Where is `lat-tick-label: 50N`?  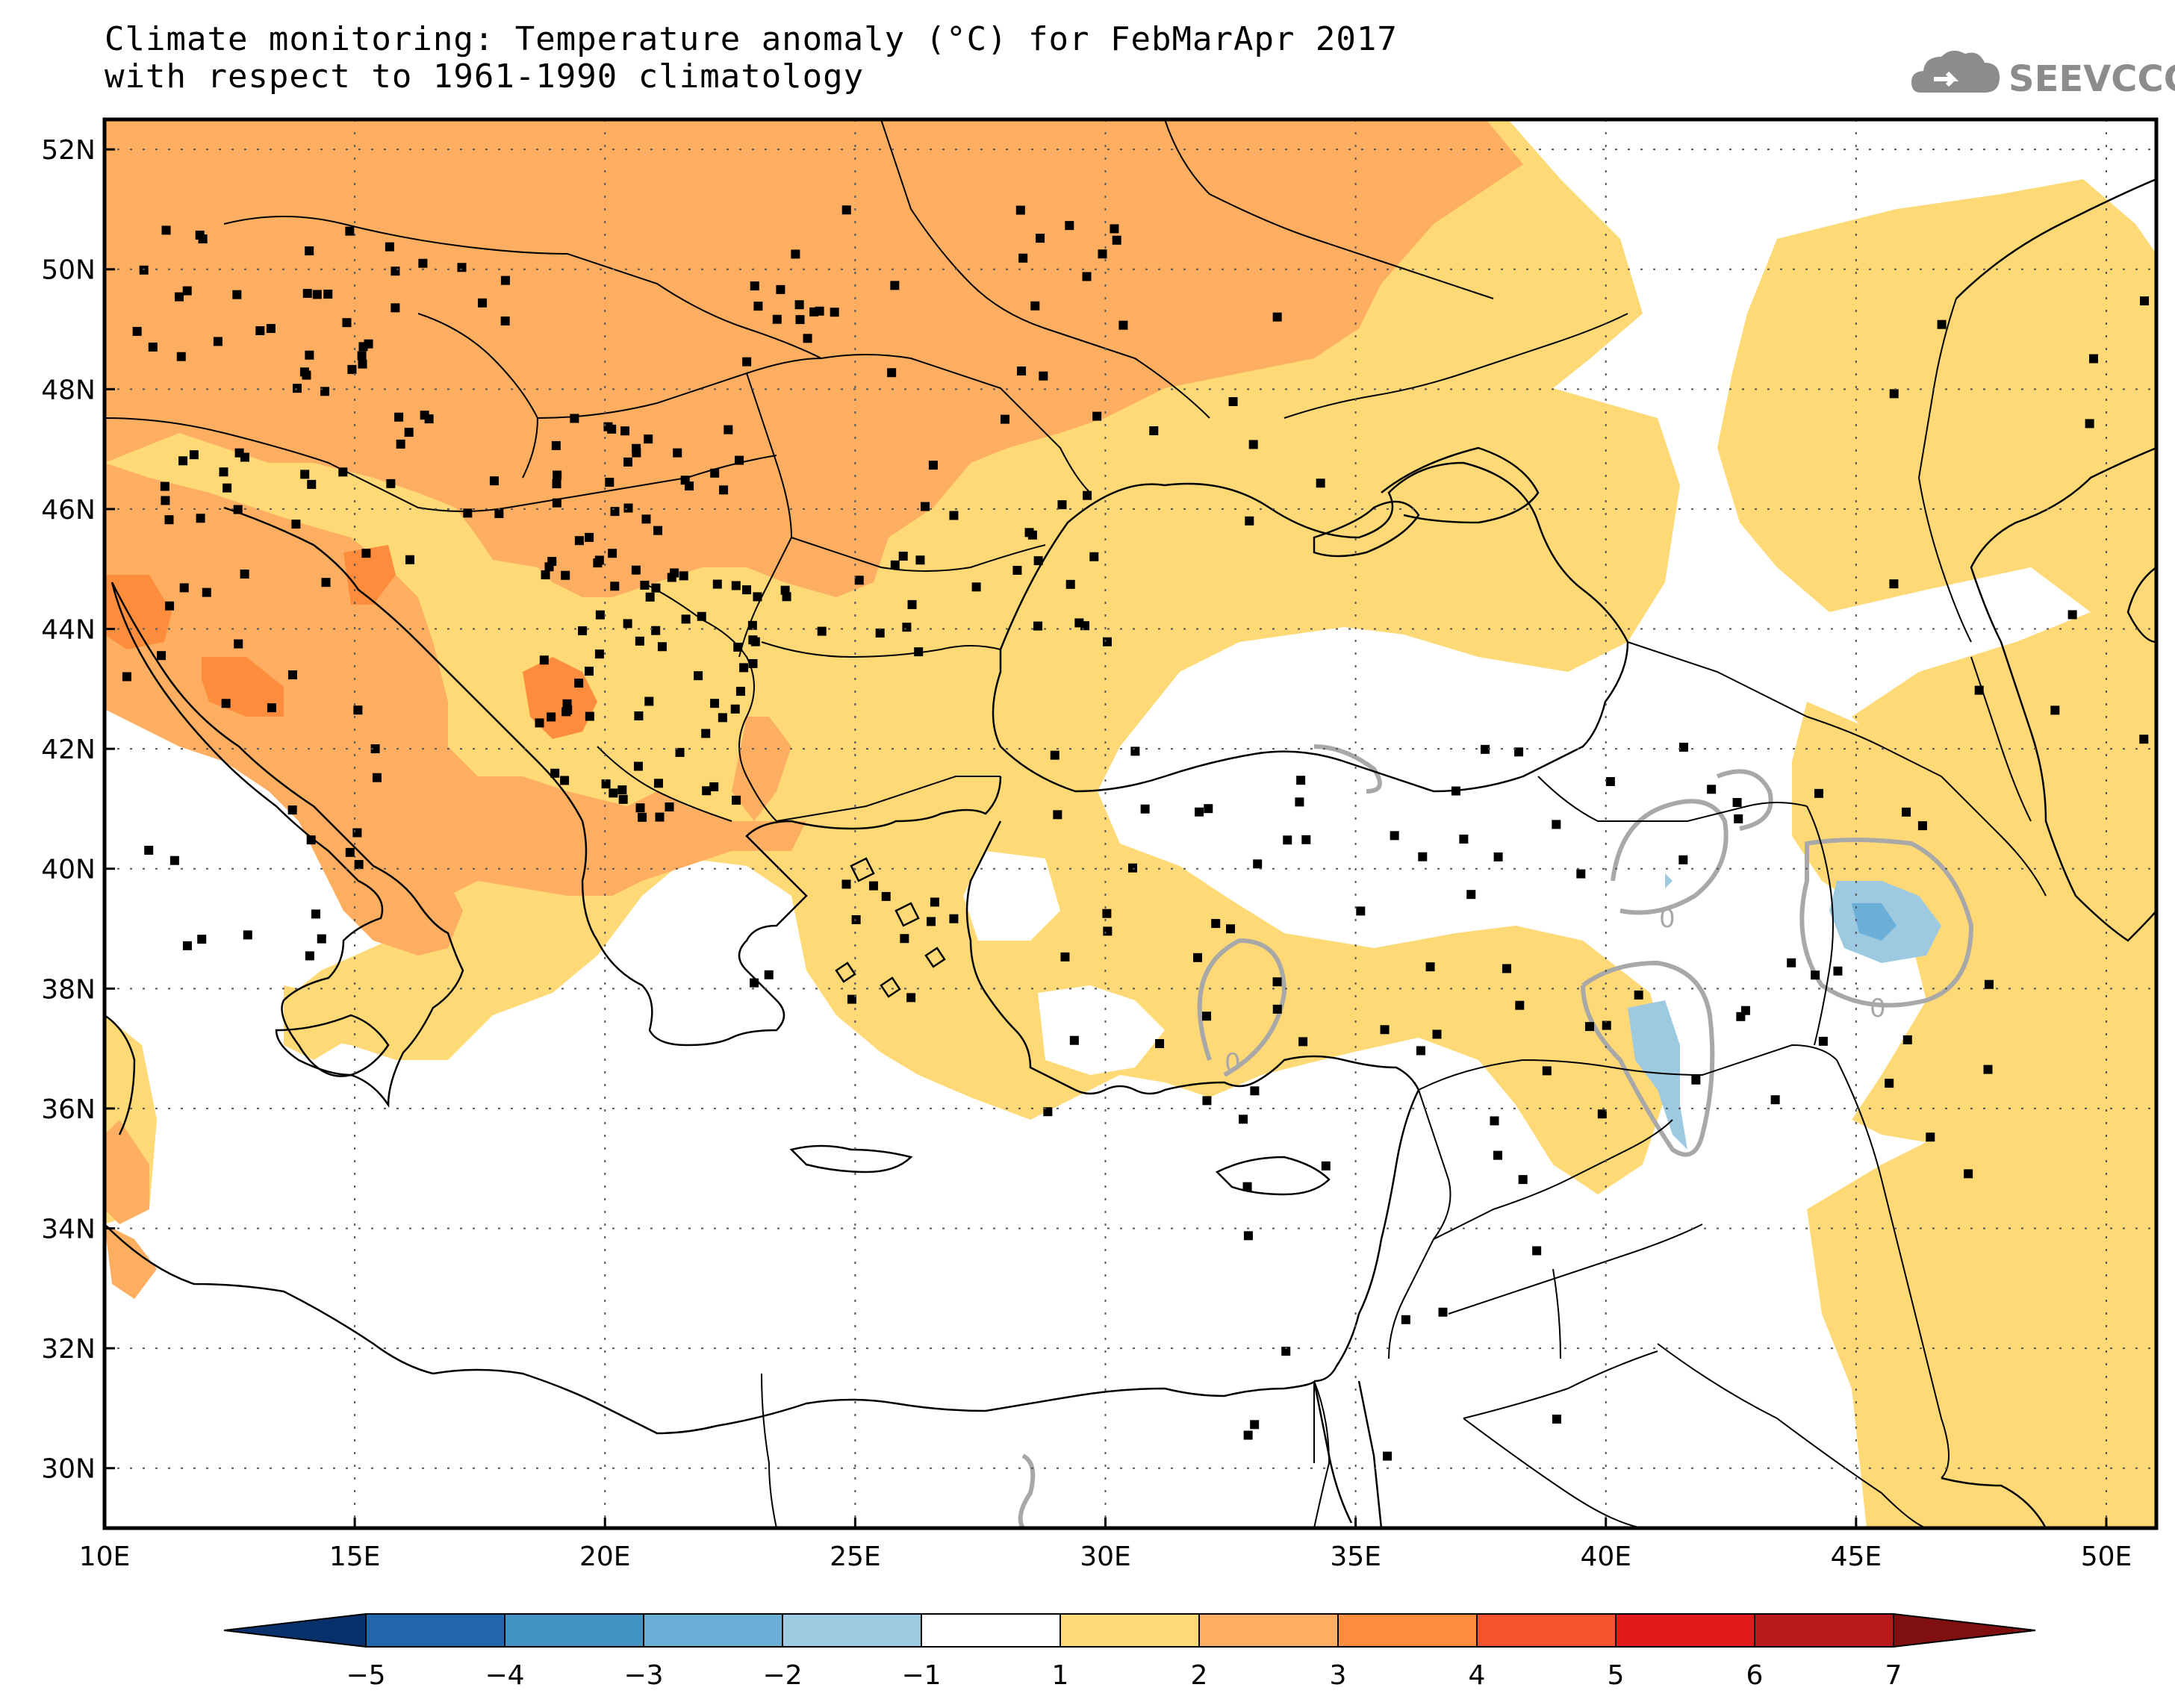
lat-tick-label: 50N is located at coordinates (68, 270).